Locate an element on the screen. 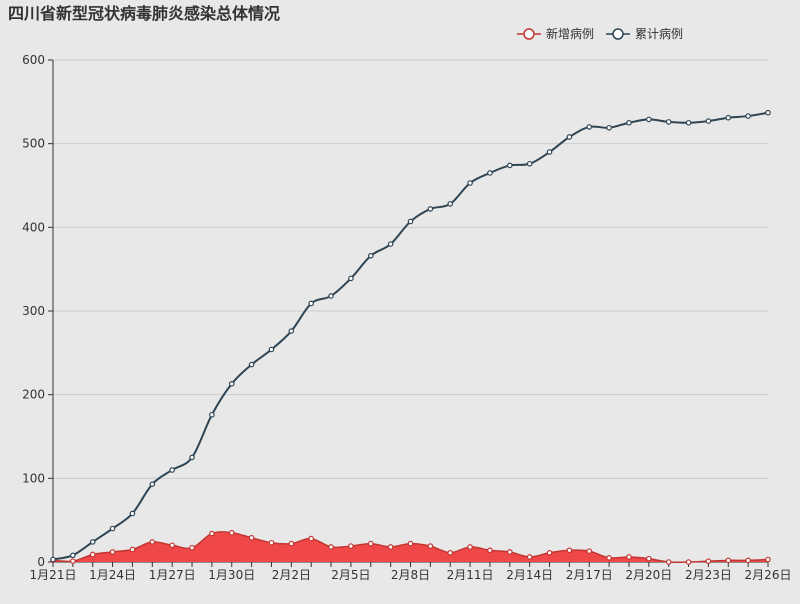  legend-item-new-cases: 新增病例 is located at coordinates (555, 33).